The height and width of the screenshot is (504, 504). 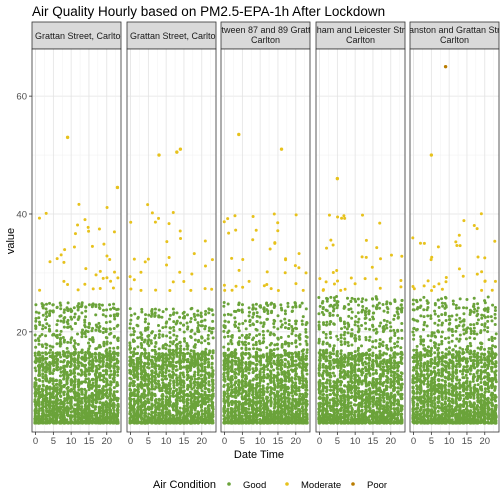 I want to click on x-tick-label: 0, so click(x=130, y=441).